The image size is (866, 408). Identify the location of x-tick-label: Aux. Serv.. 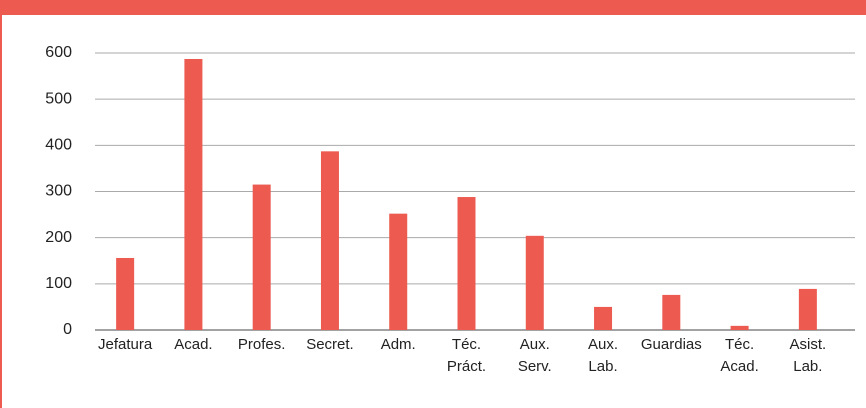
(534, 355).